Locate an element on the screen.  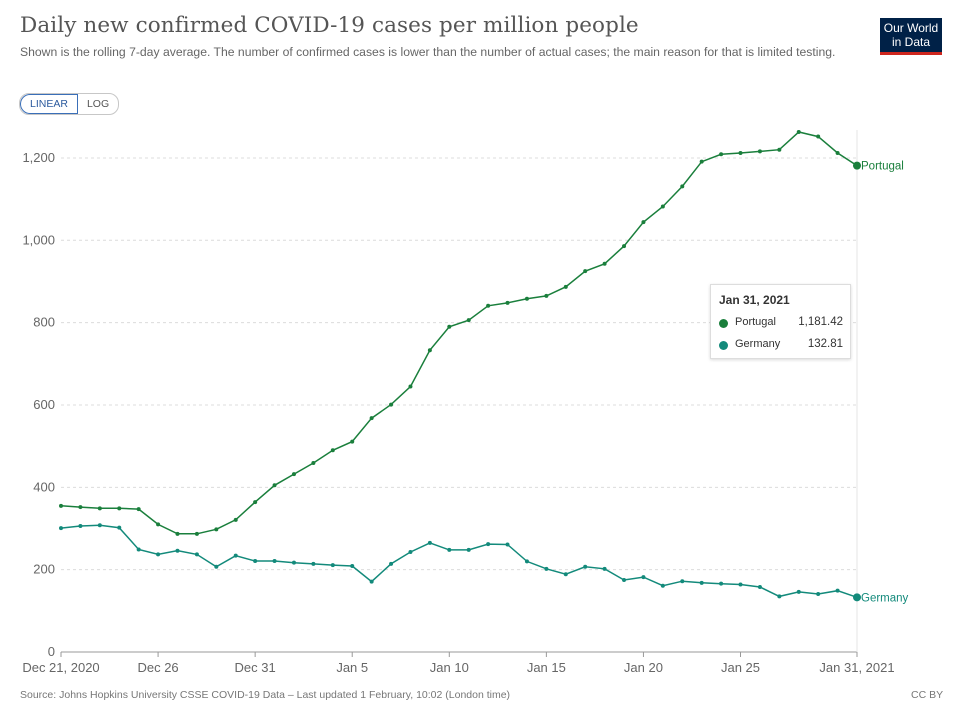
series-label-germany: Germany is located at coordinates (885, 598).